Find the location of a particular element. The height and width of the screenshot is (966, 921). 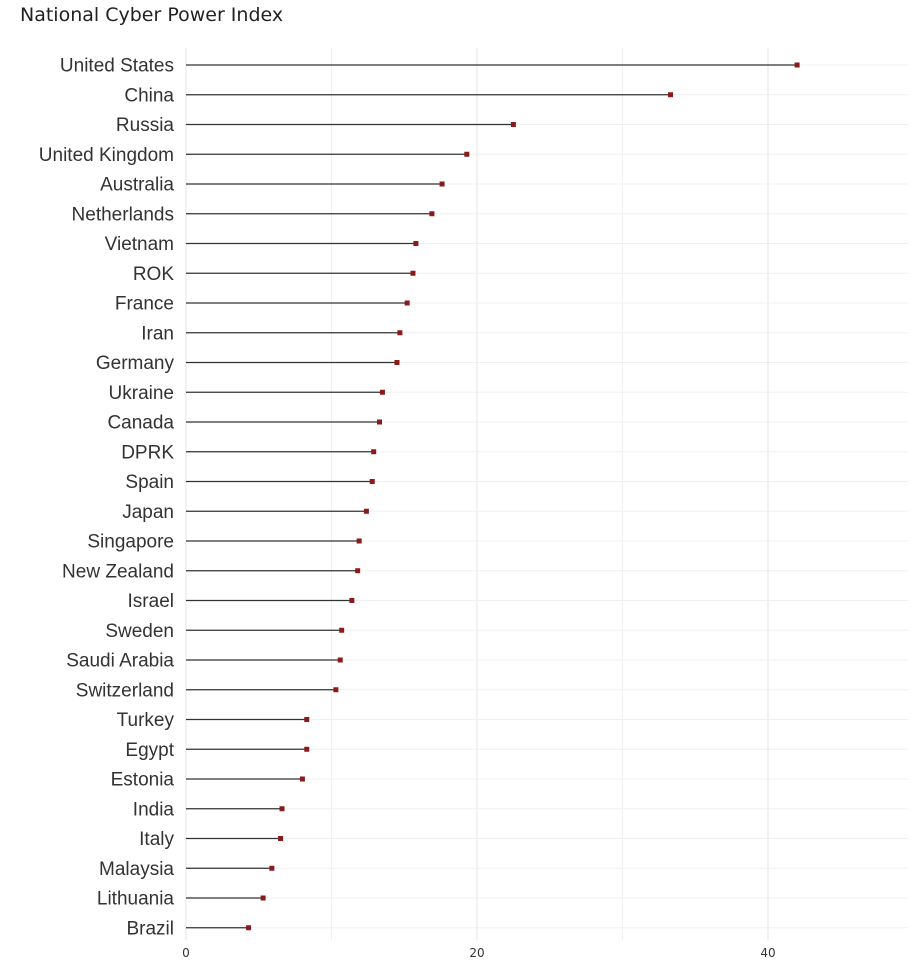

category-label: Netherlands is located at coordinates (123, 214).